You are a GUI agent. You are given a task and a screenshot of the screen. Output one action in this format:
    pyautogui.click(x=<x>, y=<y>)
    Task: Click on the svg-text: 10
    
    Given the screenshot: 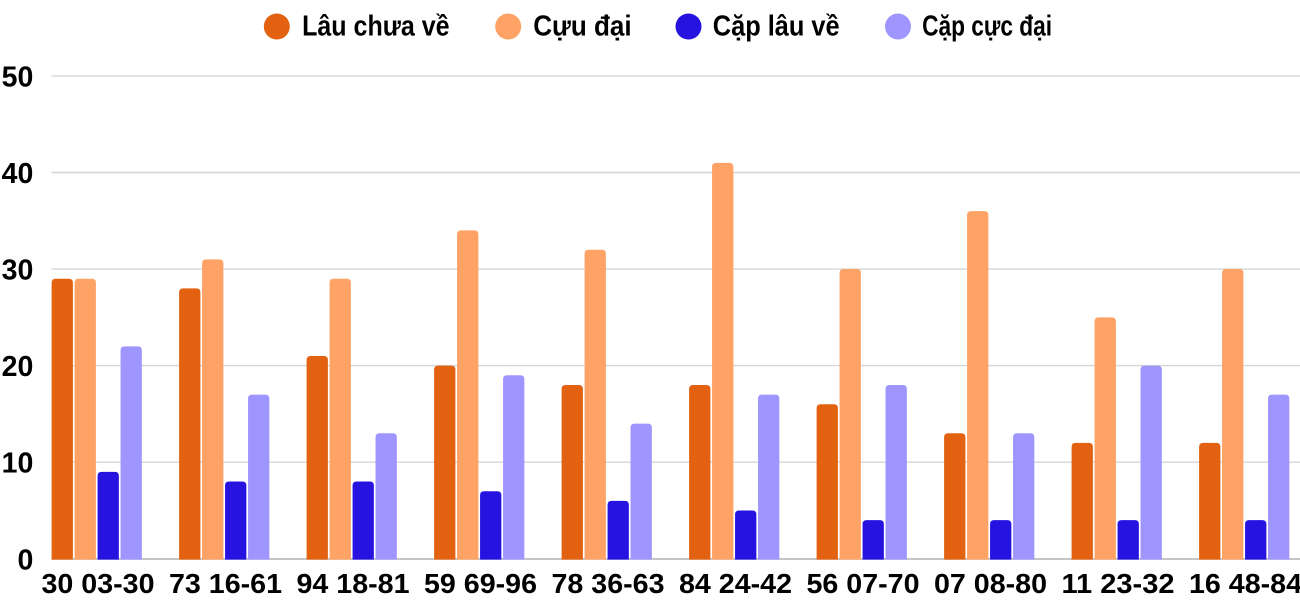 What is the action you would take?
    pyautogui.click(x=18, y=464)
    